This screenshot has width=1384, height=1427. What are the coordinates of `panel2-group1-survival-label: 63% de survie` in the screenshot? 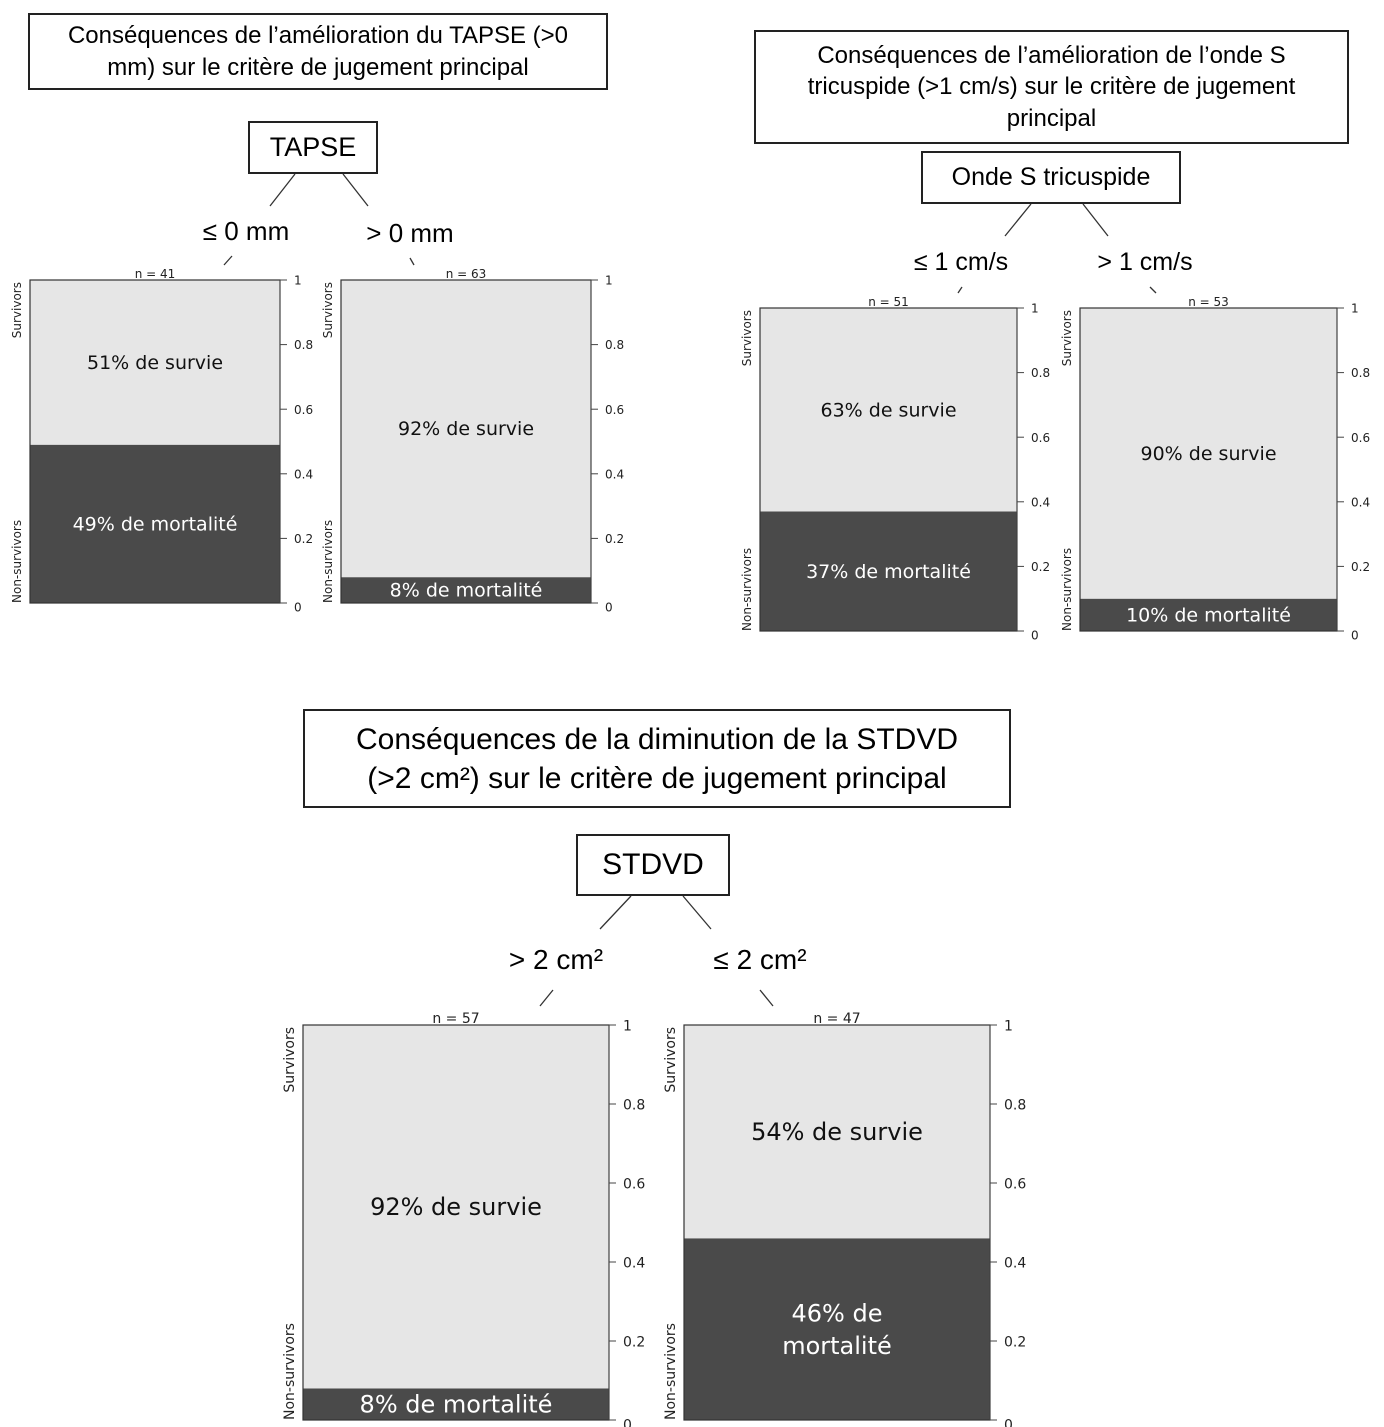 It's located at (888, 410).